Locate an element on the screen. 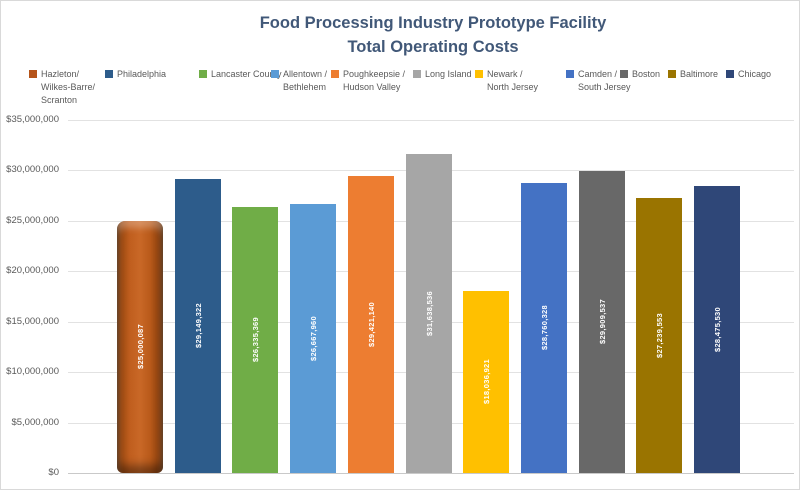 The width and height of the screenshot is (800, 490). bar: $26,667,960 is located at coordinates (313, 338).